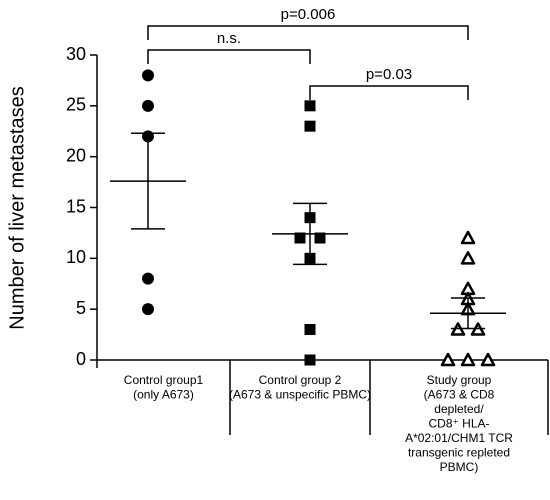 This screenshot has width=550, height=500. What do you see at coordinates (459, 395) in the screenshot?
I see `x-tick-label: (A673 & CD8` at bounding box center [459, 395].